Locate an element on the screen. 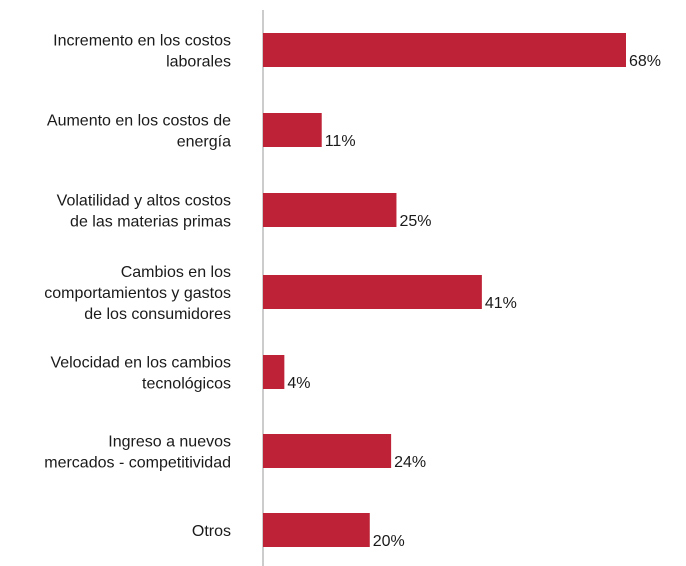 Image resolution: width=686 pixels, height=566 pixels. category-label-line: Velocidad en los cambios is located at coordinates (140, 363).